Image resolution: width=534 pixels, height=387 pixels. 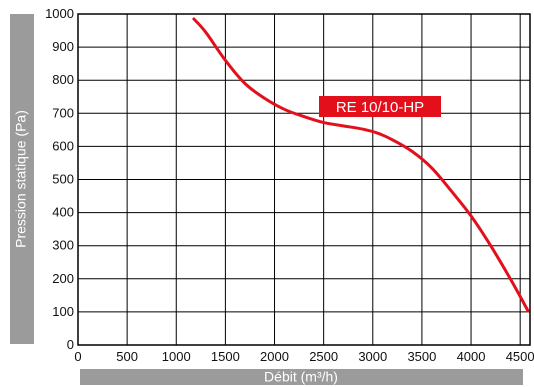 I want to click on y-tick-label: 1000, so click(x=59, y=13).